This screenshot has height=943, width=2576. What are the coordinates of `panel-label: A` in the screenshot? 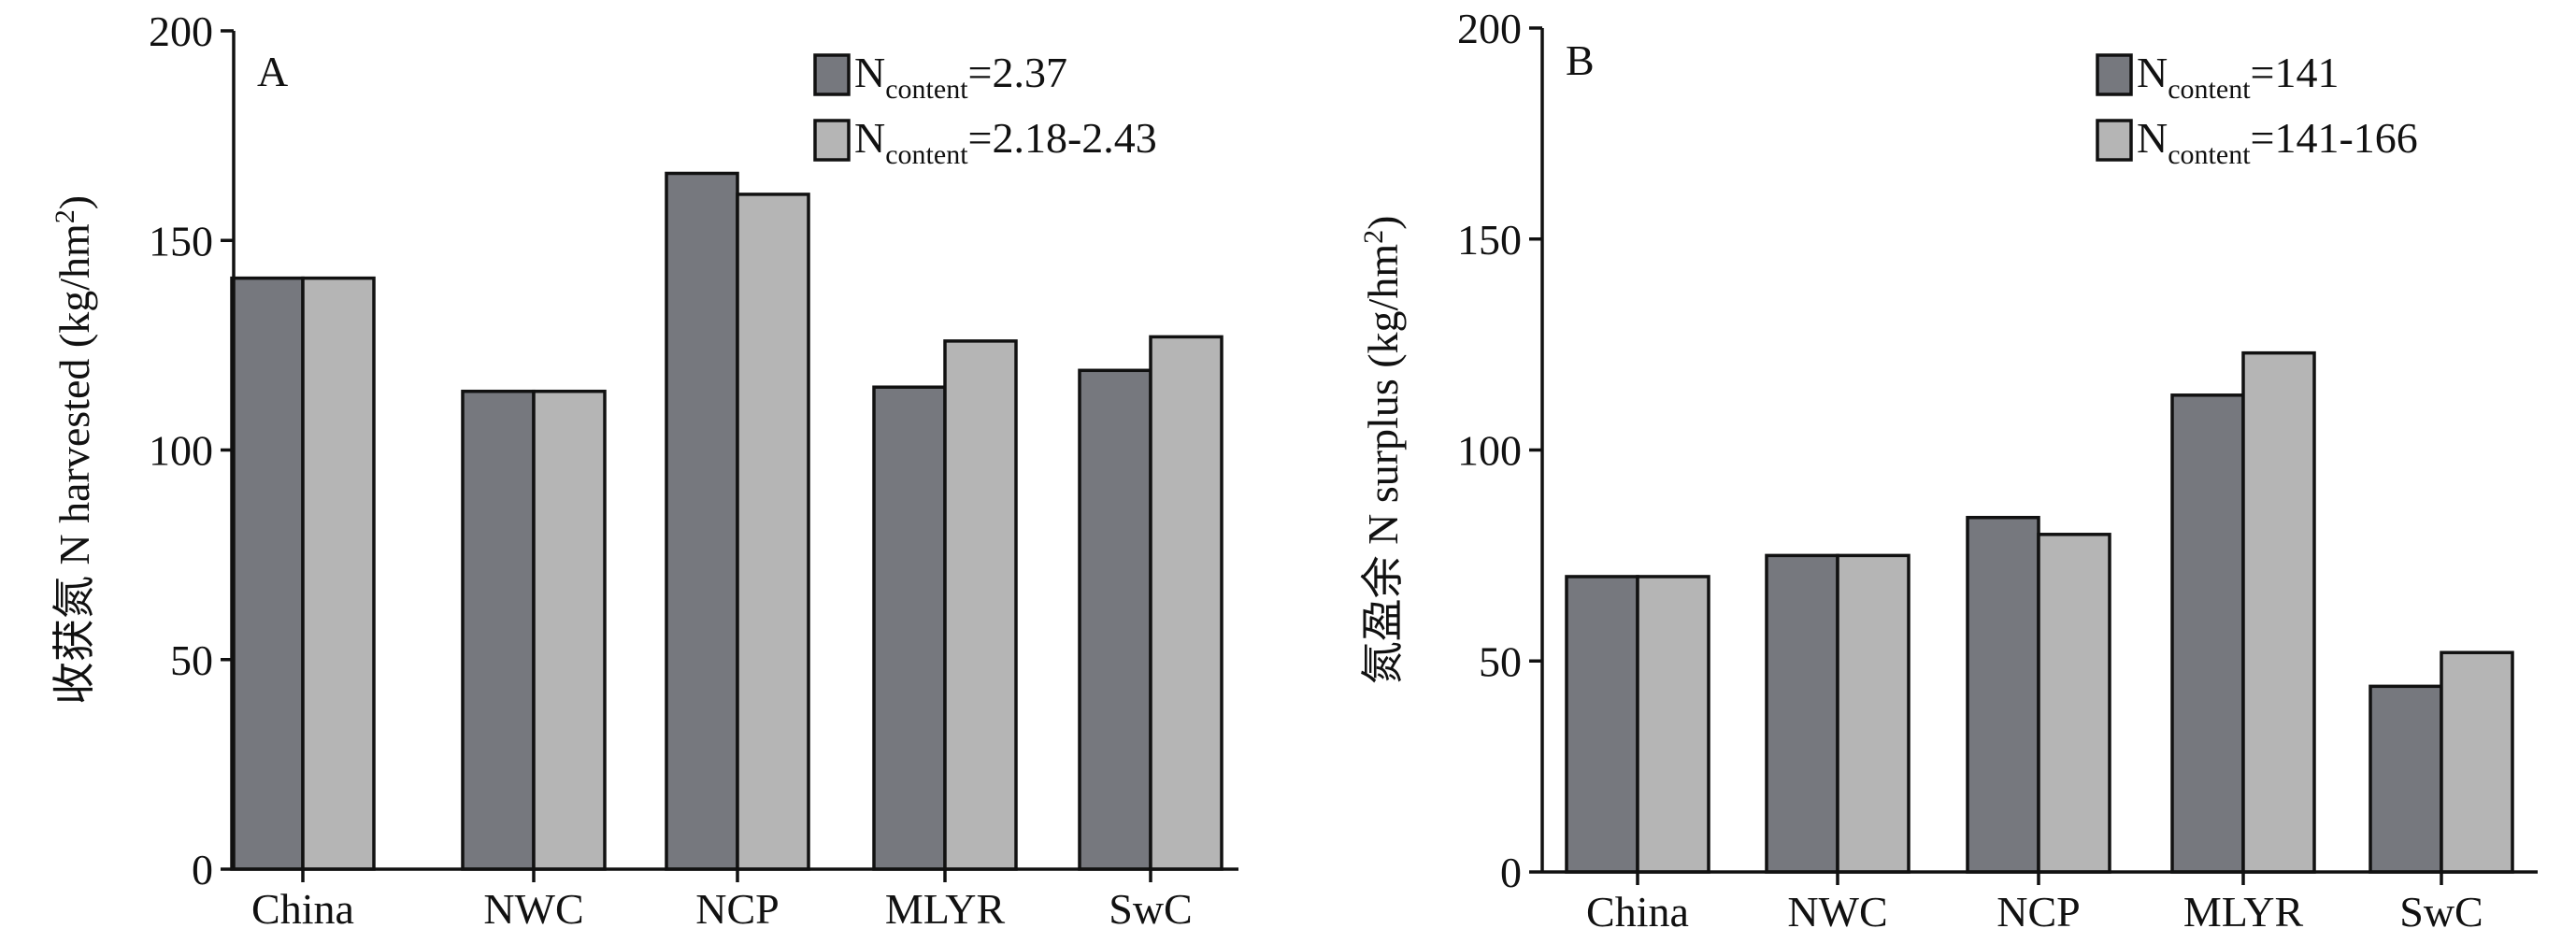 It's located at (272, 71).